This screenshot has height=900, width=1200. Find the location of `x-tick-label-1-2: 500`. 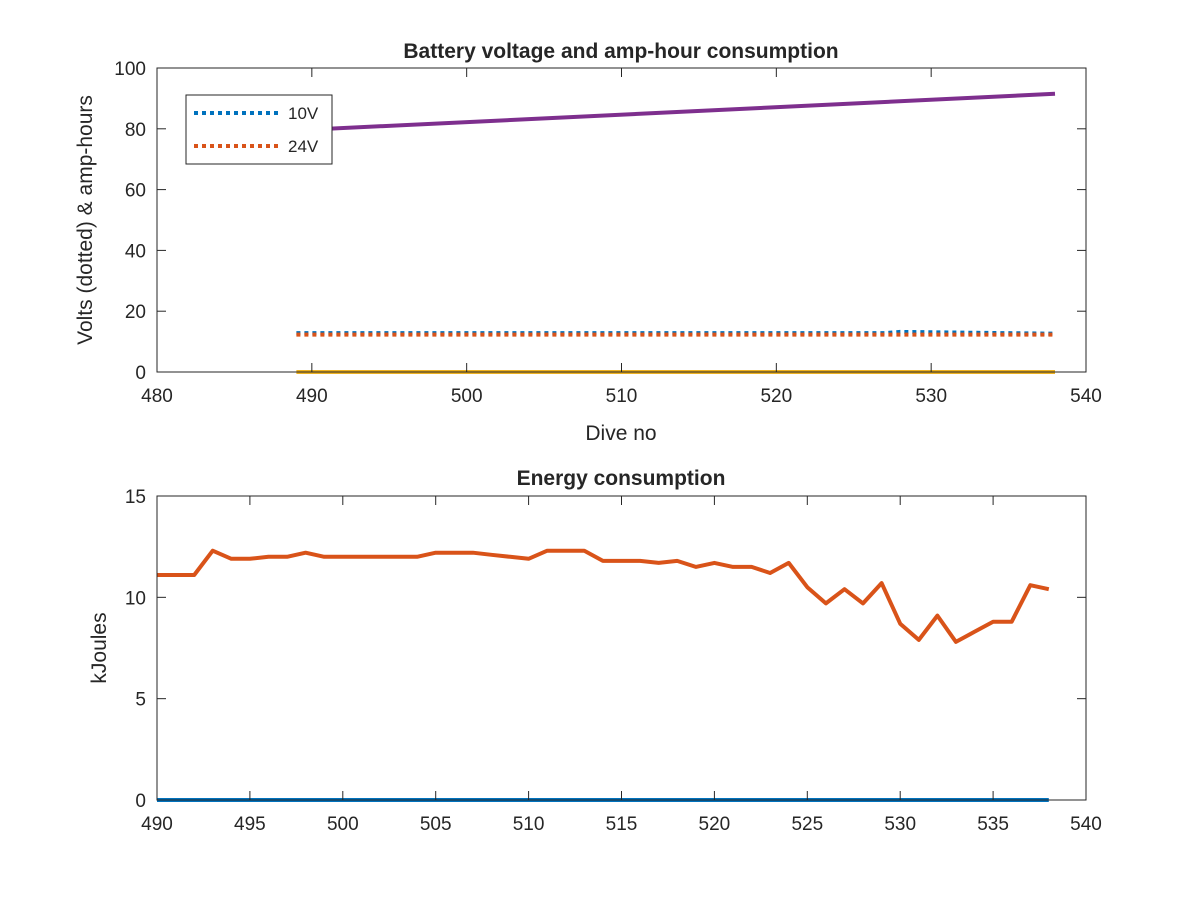

x-tick-label-1-2: 500 is located at coordinates (343, 824).